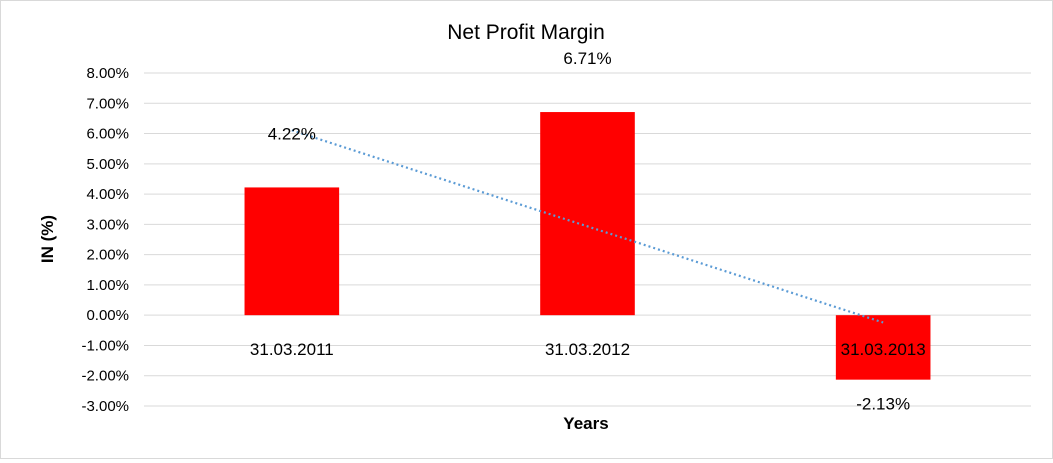 The width and height of the screenshot is (1053, 463). What do you see at coordinates (107, 315) in the screenshot?
I see `y-tick-label: 0.00%` at bounding box center [107, 315].